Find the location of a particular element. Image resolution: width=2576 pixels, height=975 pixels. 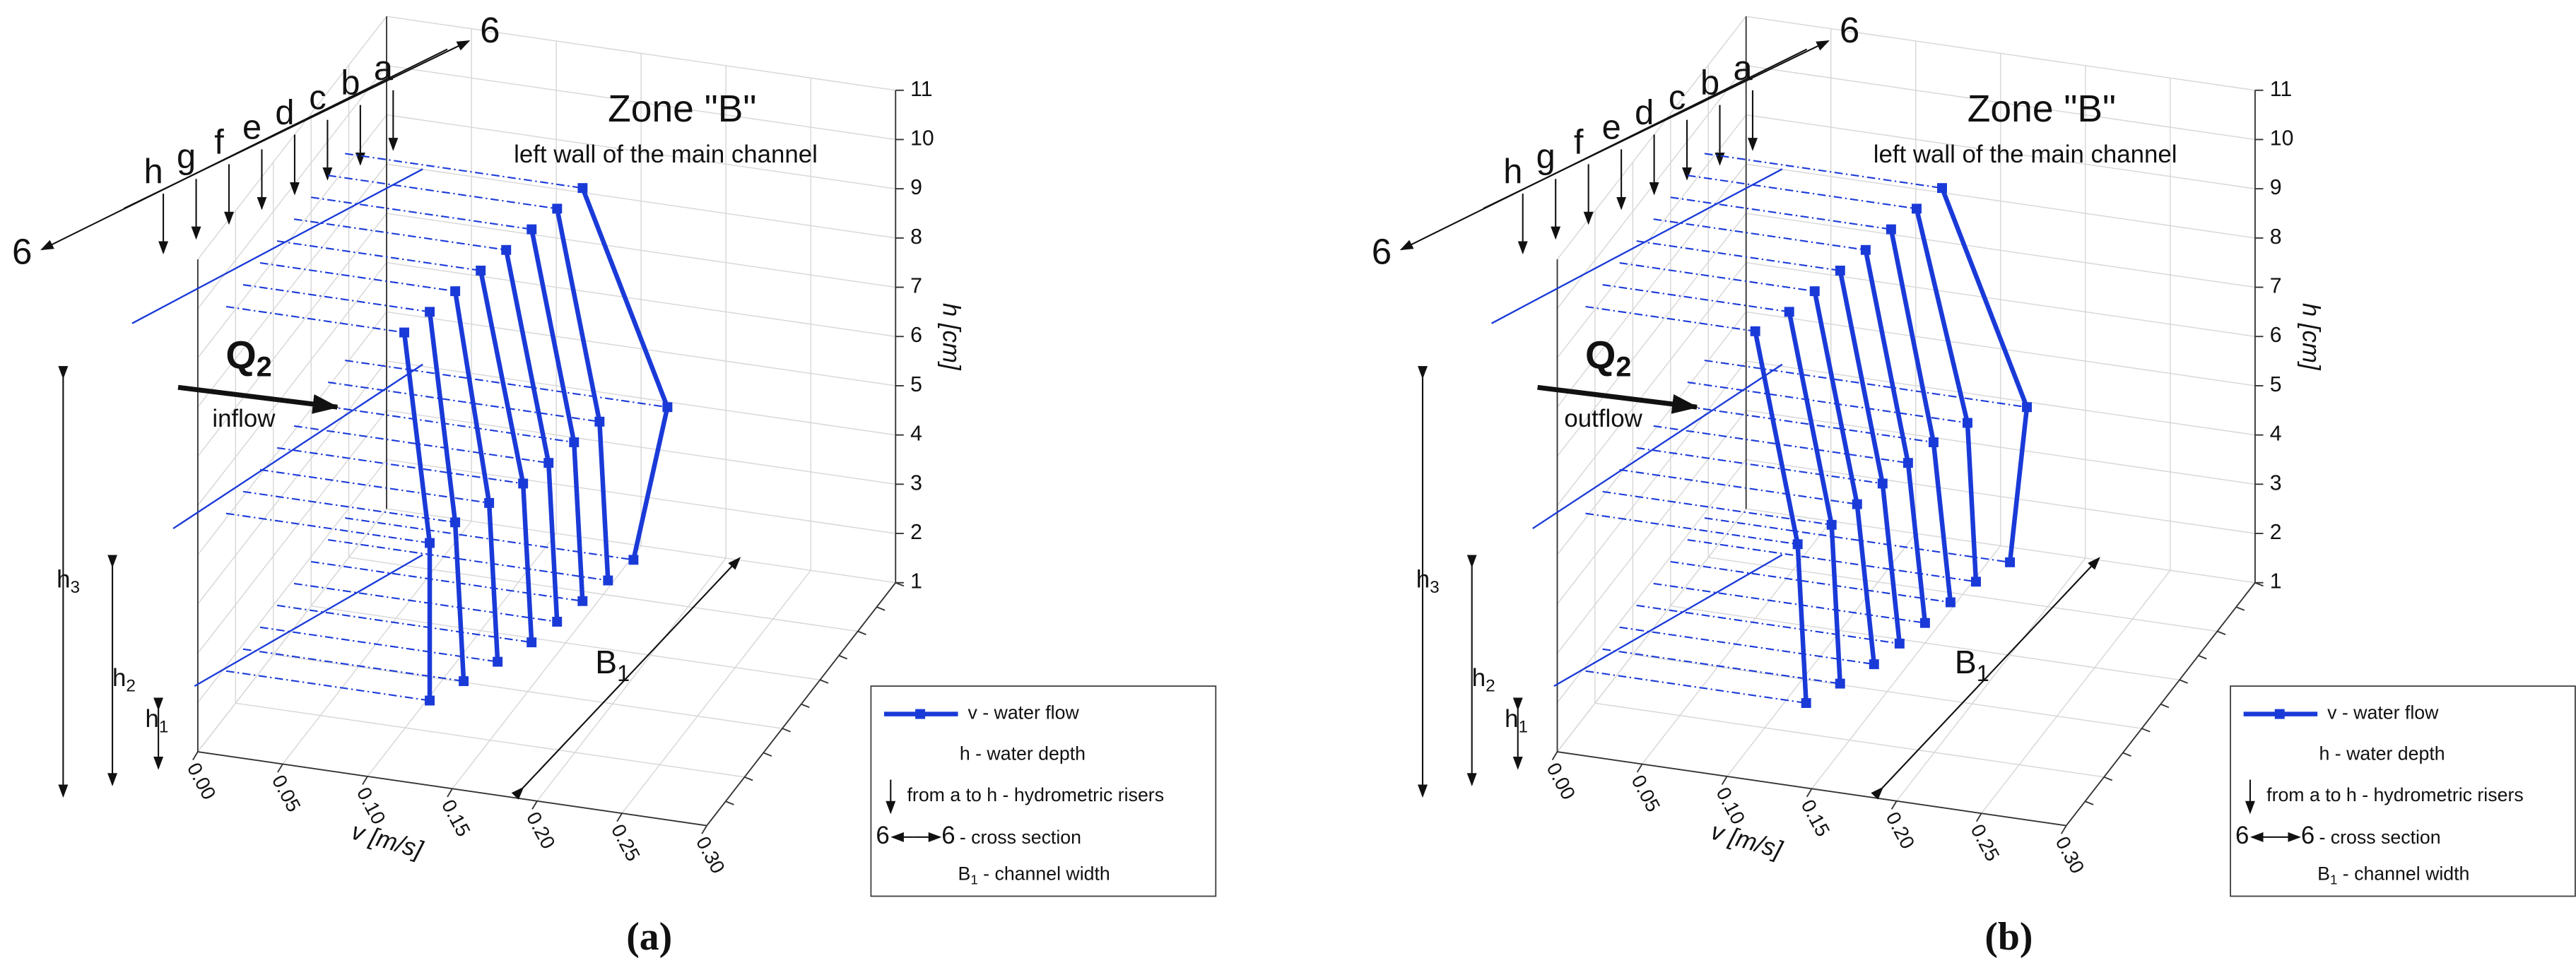

y-tick-label: 1 is located at coordinates (916, 581).